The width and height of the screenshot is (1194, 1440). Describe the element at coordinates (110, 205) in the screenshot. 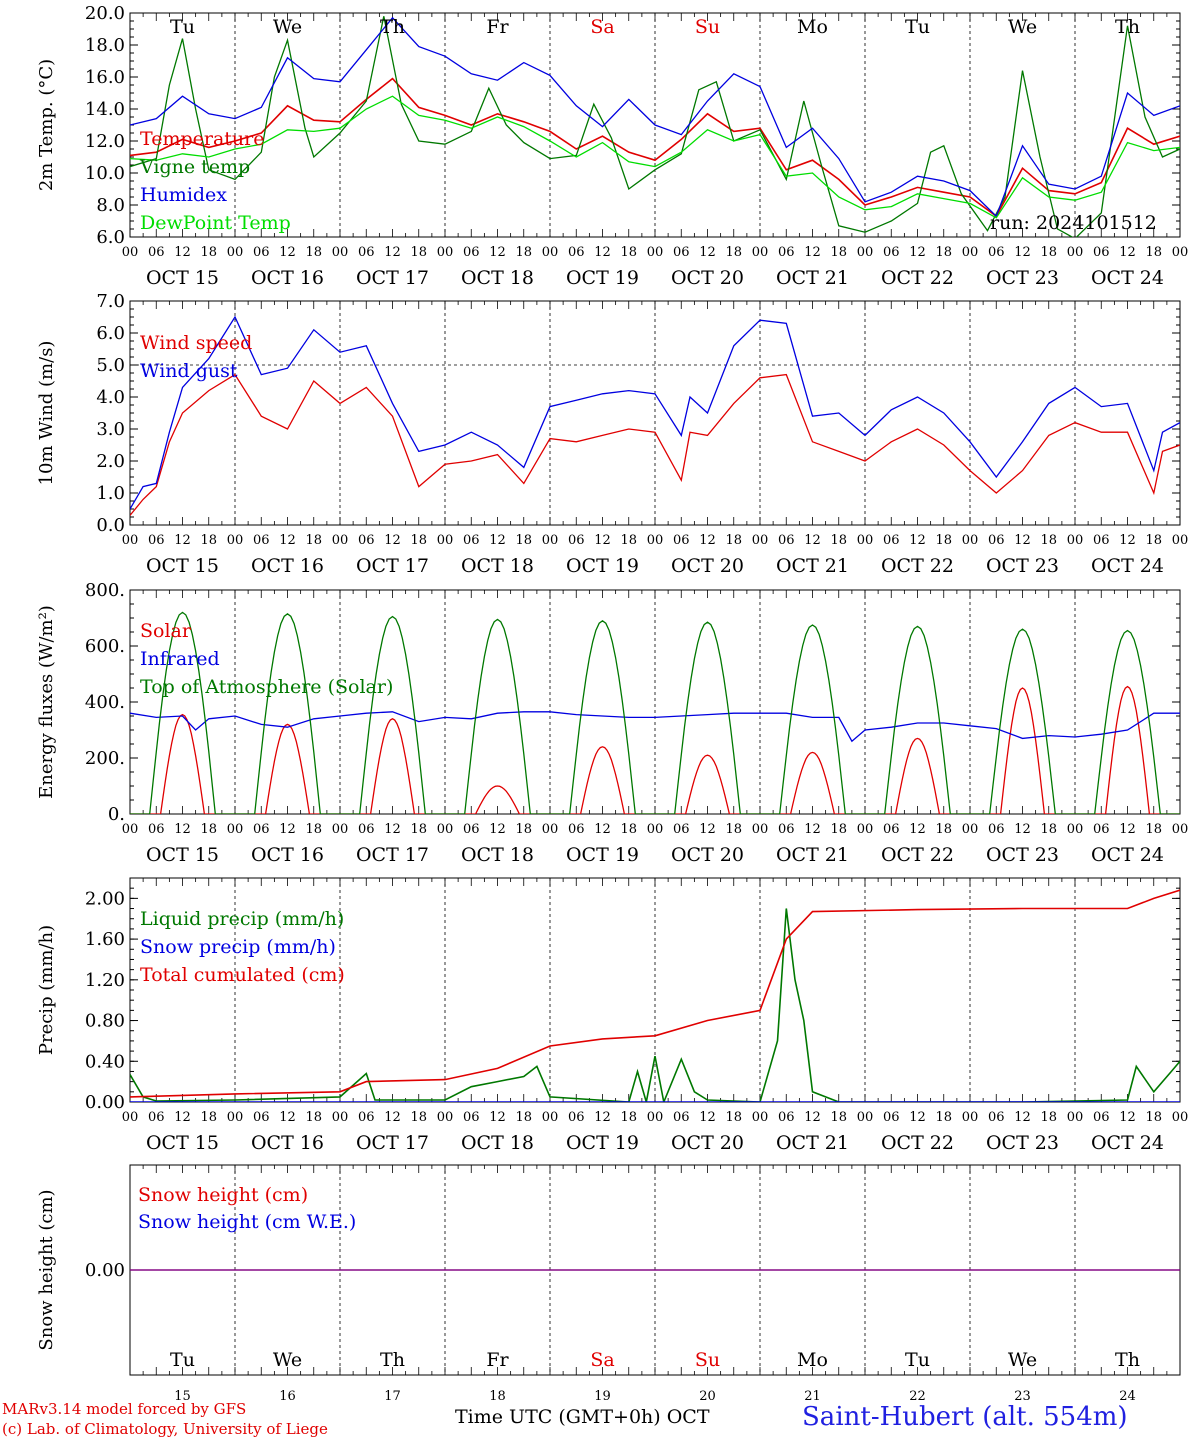

I see `y-tick-label: 8.0` at that location.